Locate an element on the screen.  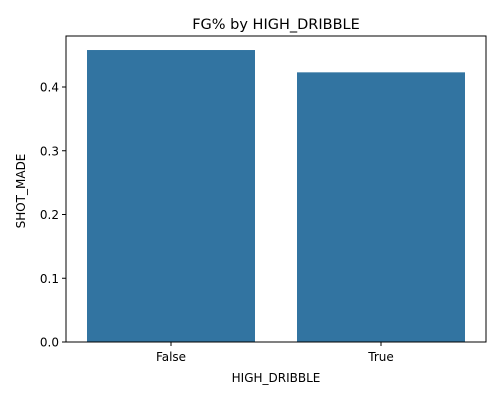
y-tick-label: 0.0 is located at coordinates (49, 343).